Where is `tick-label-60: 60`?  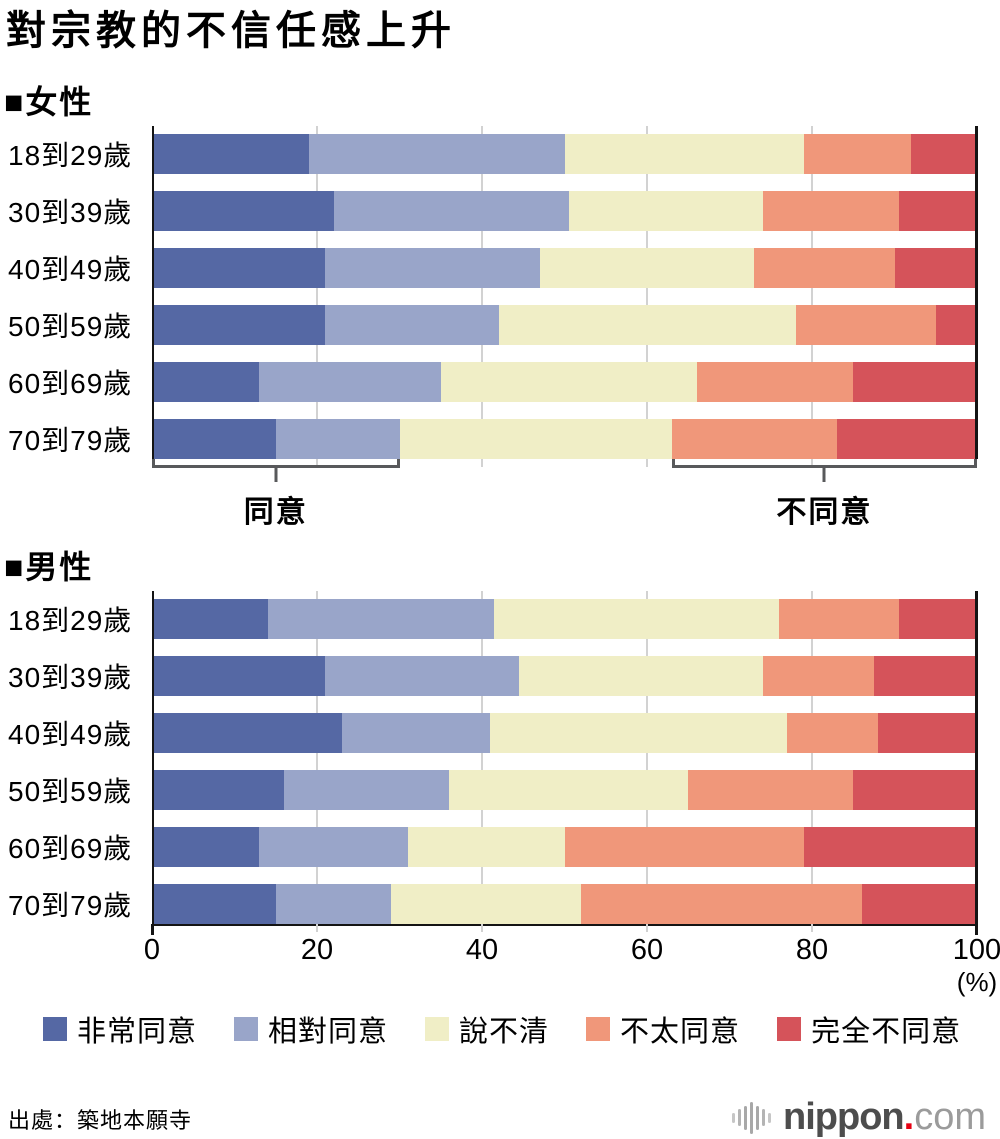
tick-label-60: 60 is located at coordinates (647, 950).